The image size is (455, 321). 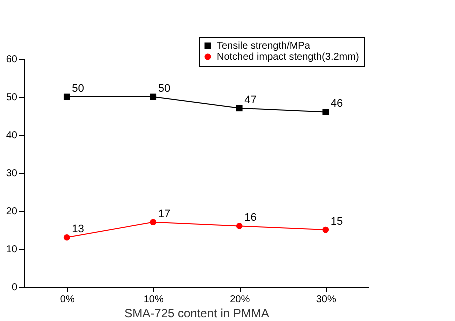 What do you see at coordinates (154, 300) in the screenshot?
I see `x-tick-label: 10%` at bounding box center [154, 300].